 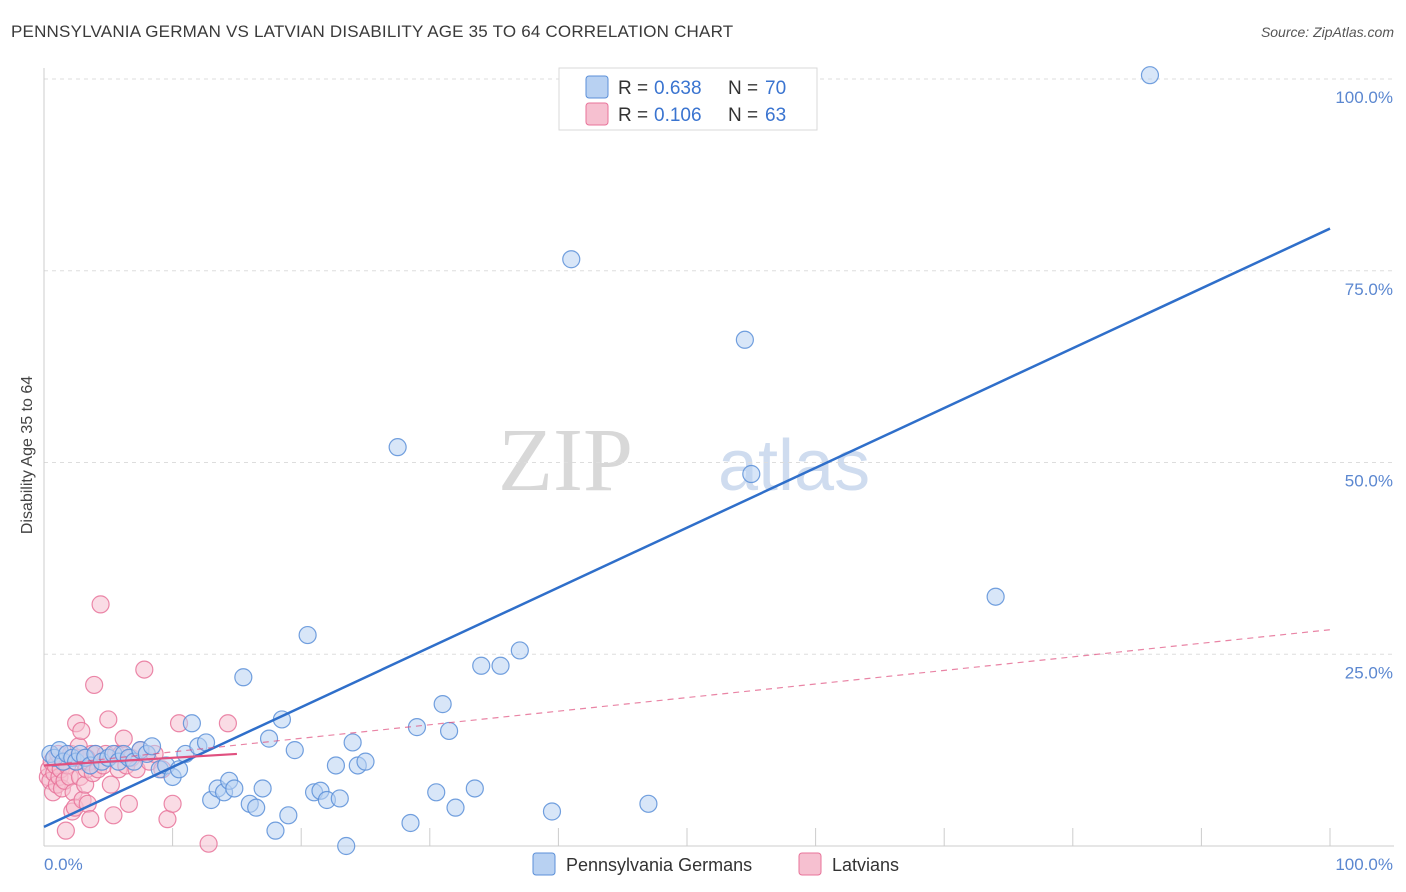 What do you see at coordinates (810, 864) in the screenshot?
I see `bottom-legend-swatch-pink` at bounding box center [810, 864].